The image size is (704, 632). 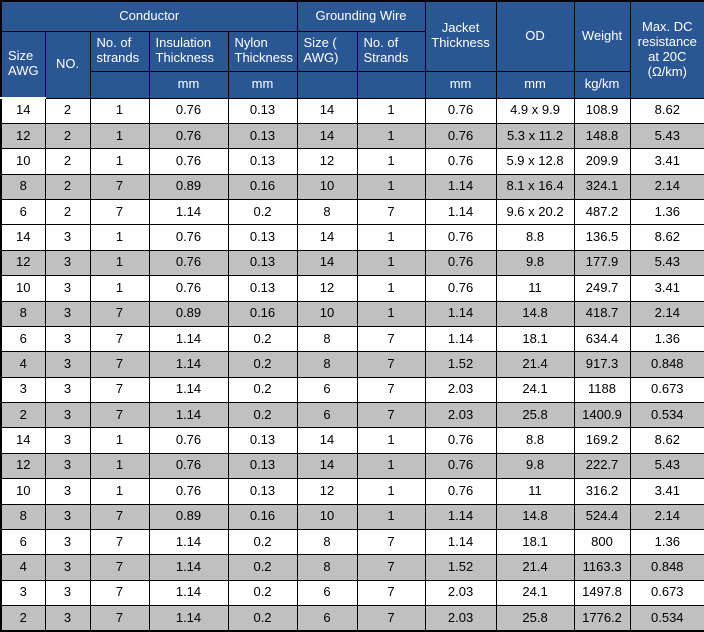 I want to click on cell-weight-kgkm: 1497.8, so click(x=602, y=593).